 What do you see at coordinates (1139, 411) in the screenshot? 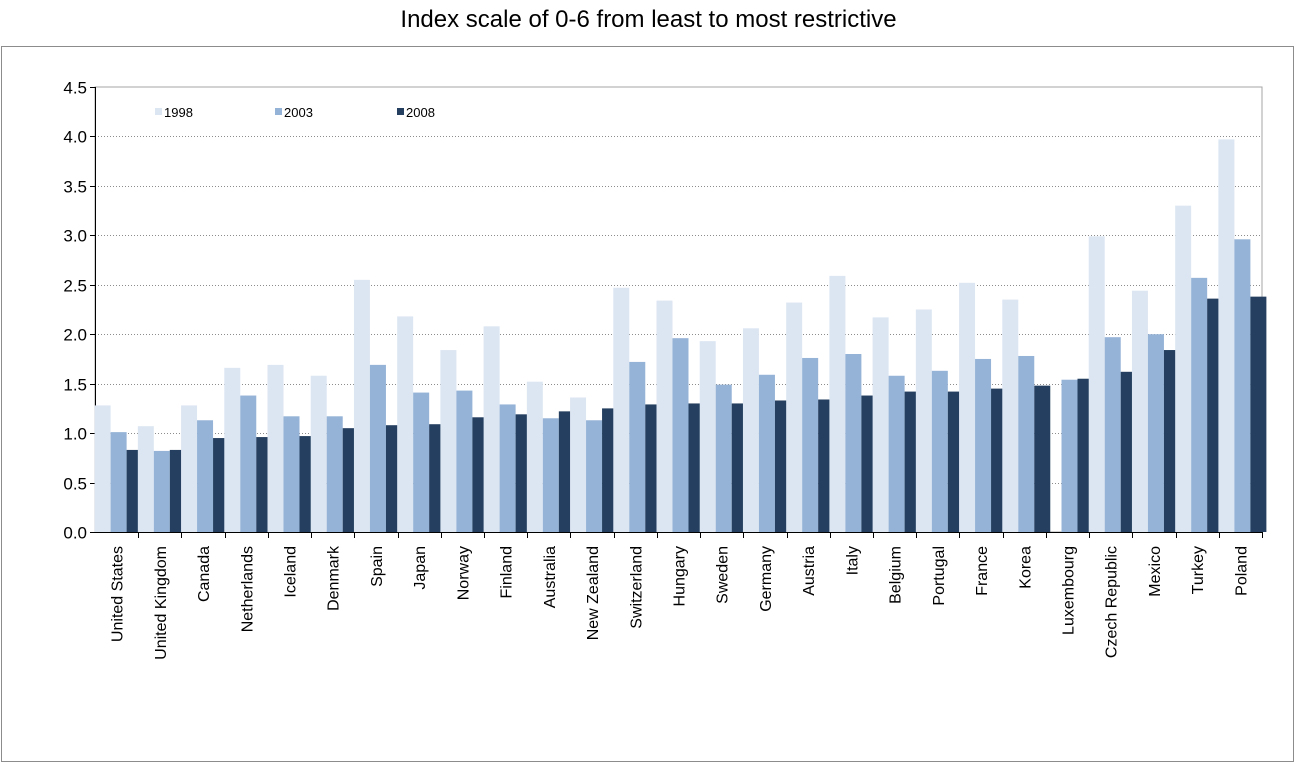
I see `bar-1998-mexico` at bounding box center [1139, 411].